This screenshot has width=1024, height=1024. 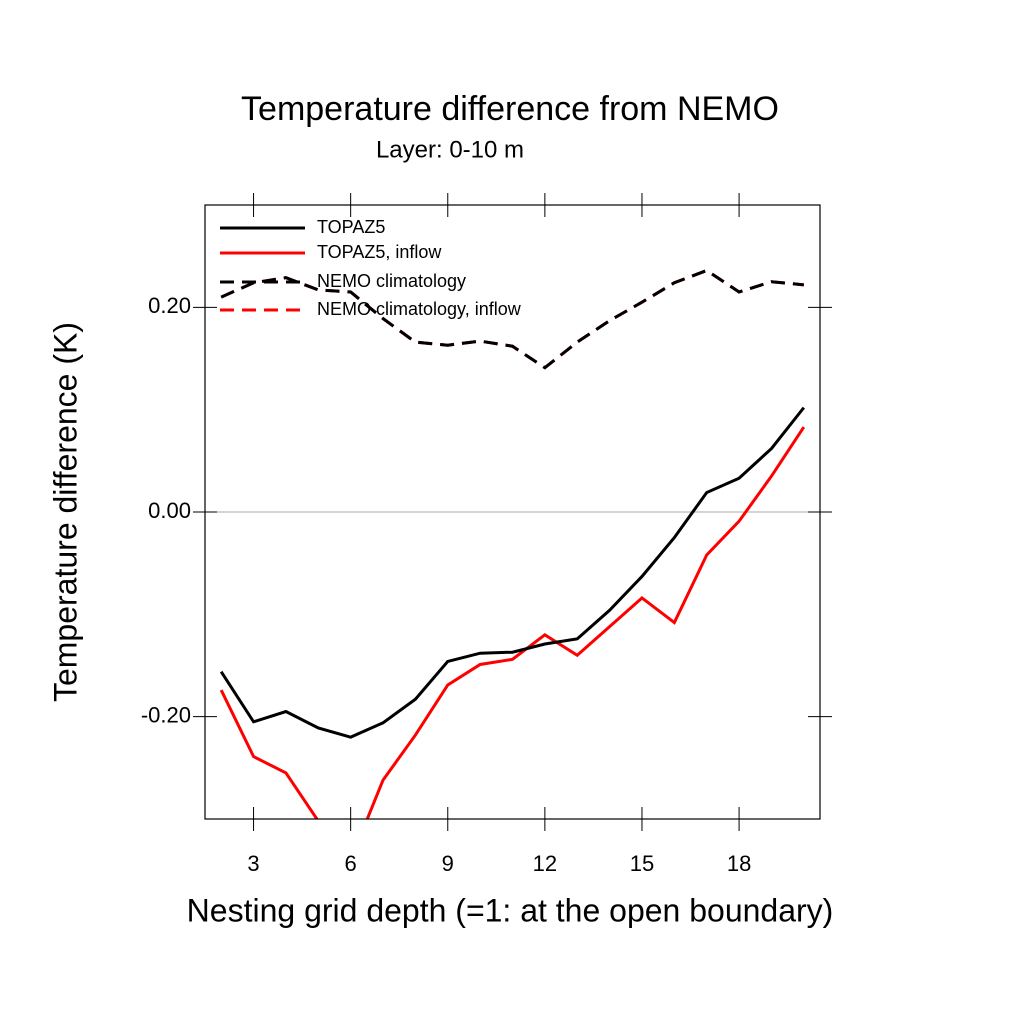 I want to click on legend-label: TOPAZ5, inflow, so click(x=379, y=252).